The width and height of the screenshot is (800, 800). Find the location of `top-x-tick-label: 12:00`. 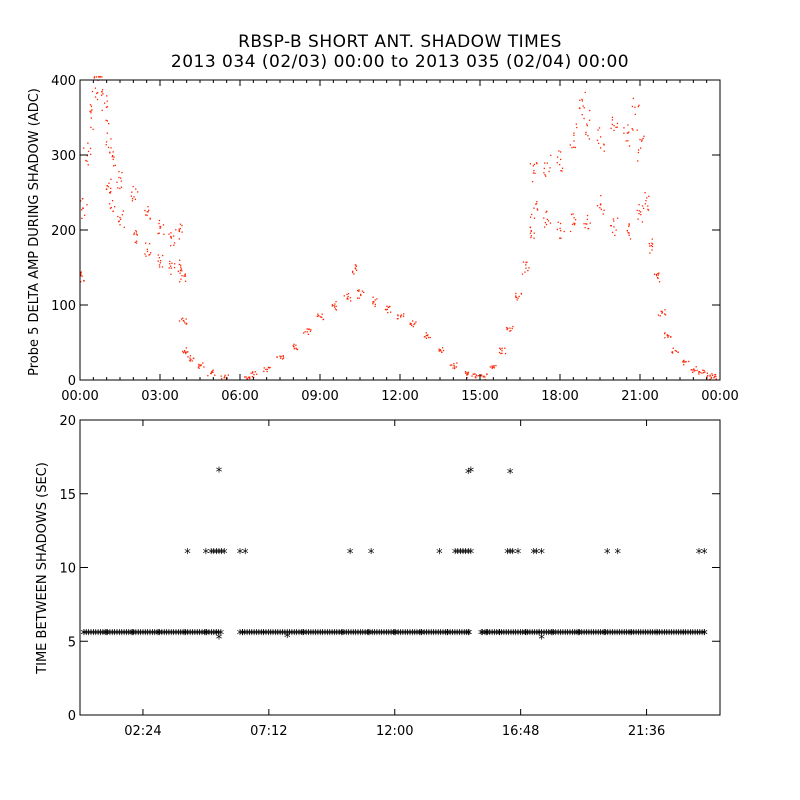

top-x-tick-label: 12:00 is located at coordinates (399, 396).